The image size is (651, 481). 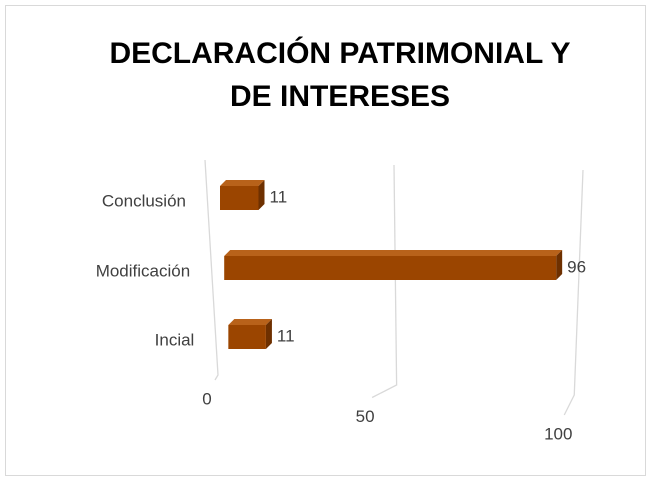 I want to click on x-tick-label: 100, so click(x=558, y=433).